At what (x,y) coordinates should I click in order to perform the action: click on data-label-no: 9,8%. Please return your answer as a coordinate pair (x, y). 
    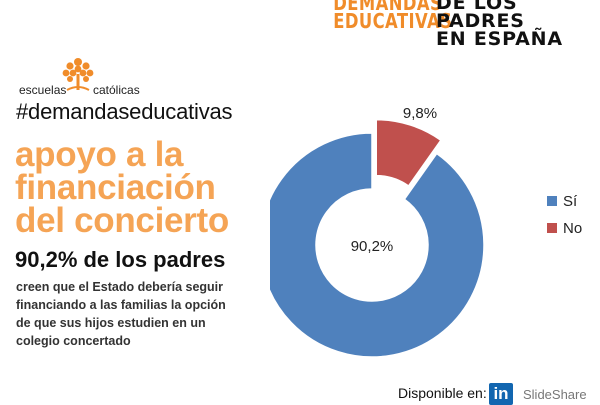
    Looking at the image, I should click on (420, 113).